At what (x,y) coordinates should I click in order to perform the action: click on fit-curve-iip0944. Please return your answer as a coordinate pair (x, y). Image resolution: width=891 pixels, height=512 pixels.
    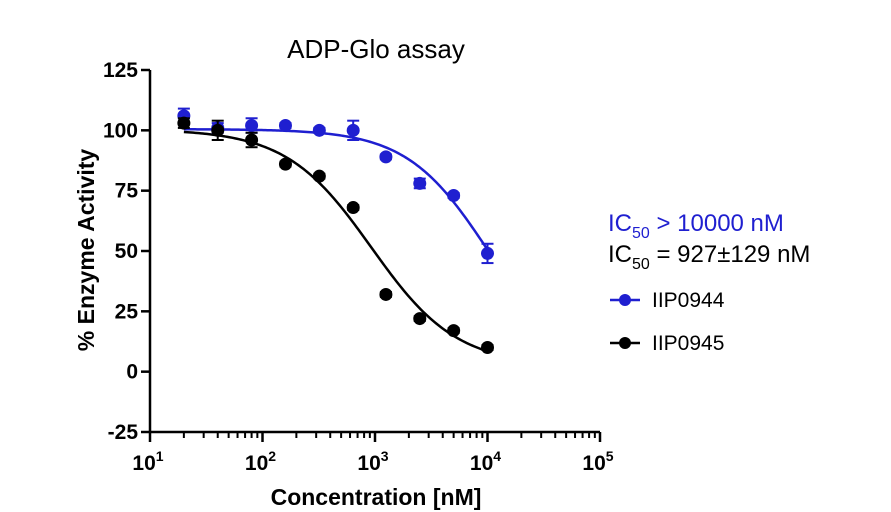
    Looking at the image, I should click on (336, 189).